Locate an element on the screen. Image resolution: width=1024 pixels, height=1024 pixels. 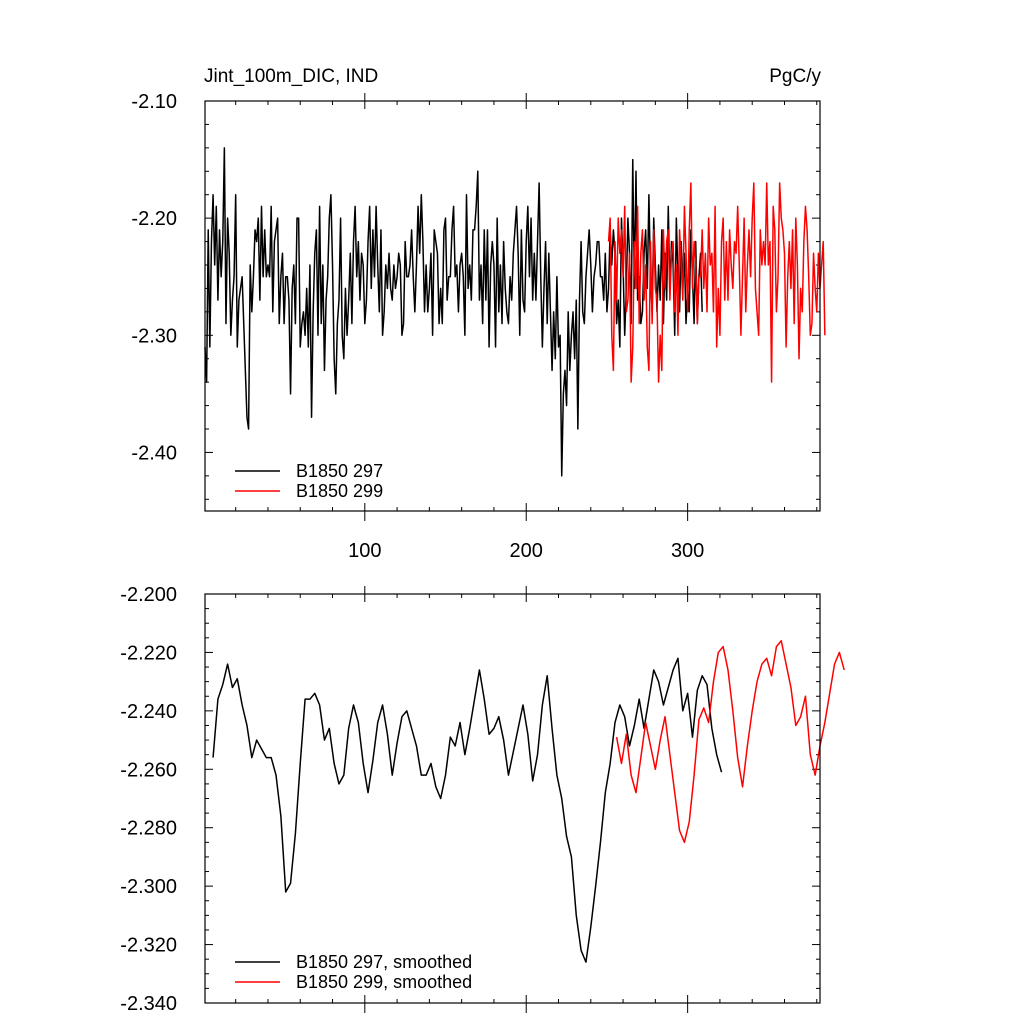
bottom-series-b1850-297-smoothed is located at coordinates (467, 810).